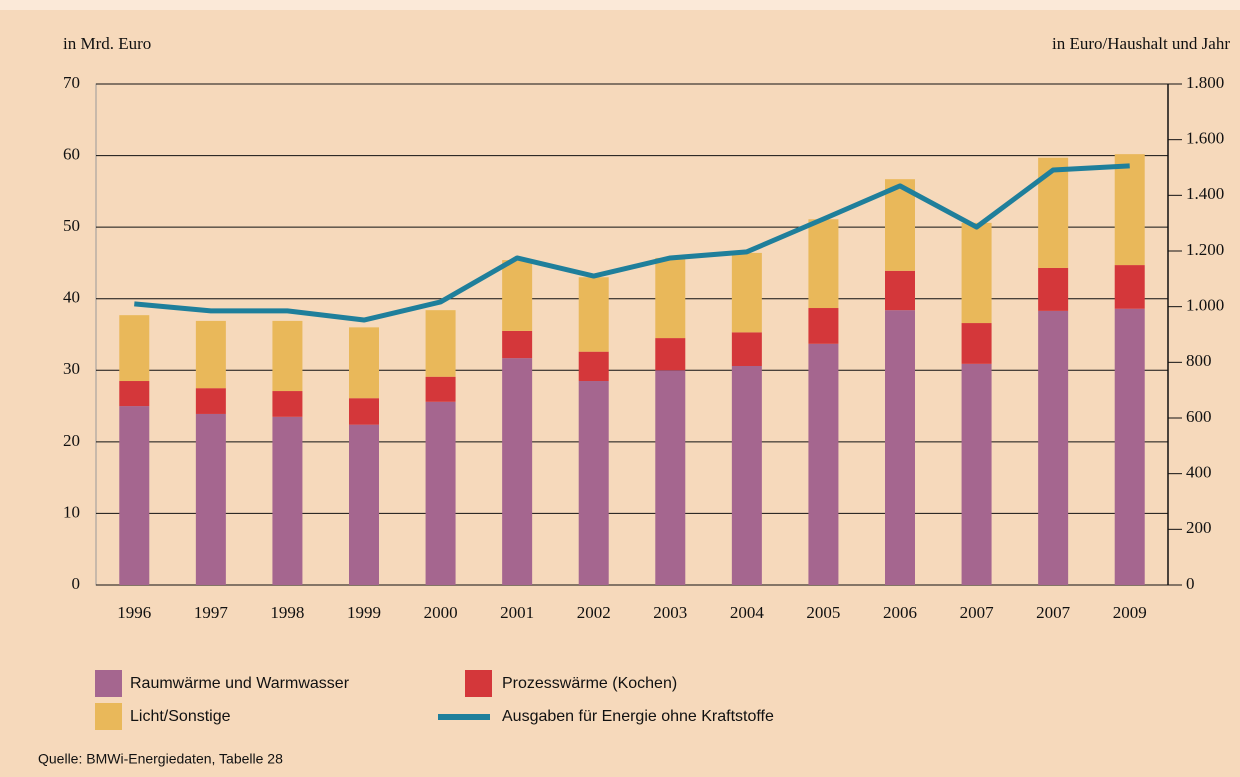 The width and height of the screenshot is (1240, 777). What do you see at coordinates (1199, 527) in the screenshot?
I see `y2-tick-label: 200` at bounding box center [1199, 527].